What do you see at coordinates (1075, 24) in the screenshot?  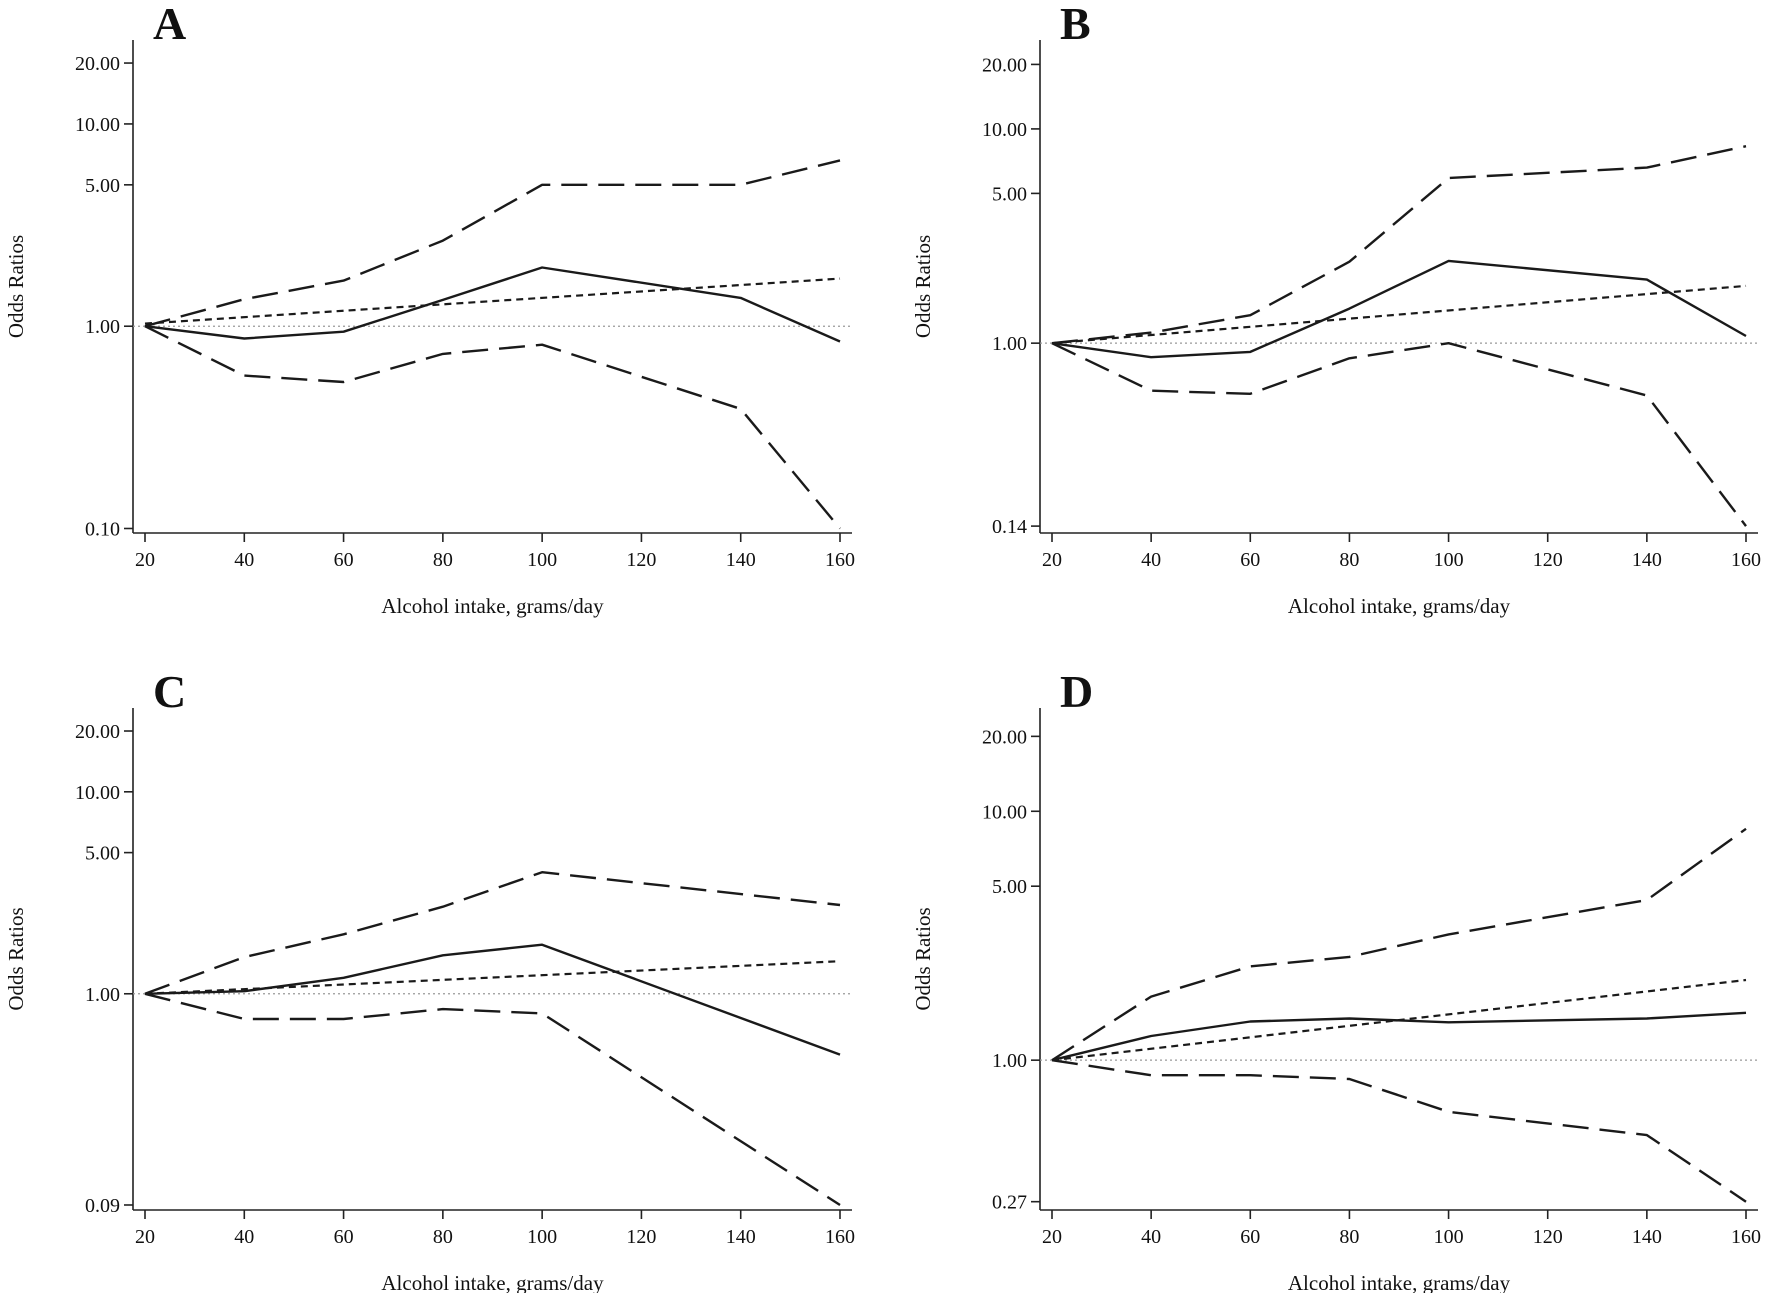 I see `panel-letter: B` at bounding box center [1075, 24].